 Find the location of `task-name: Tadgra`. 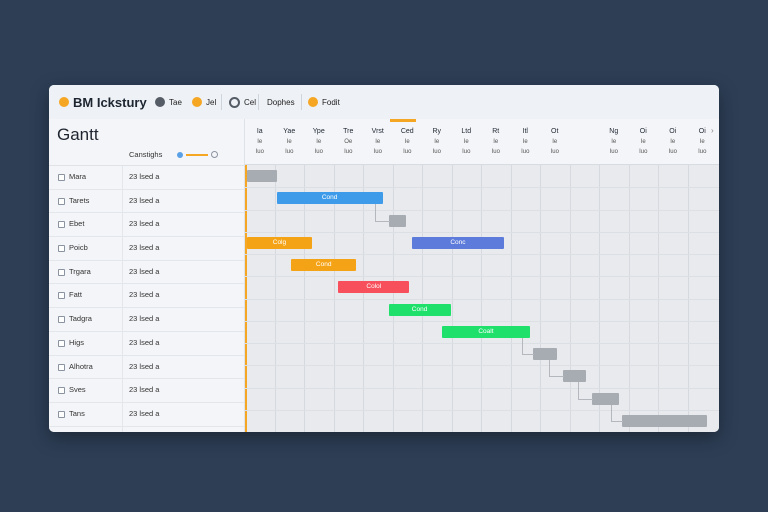

task-name: Tadgra is located at coordinates (80, 318).